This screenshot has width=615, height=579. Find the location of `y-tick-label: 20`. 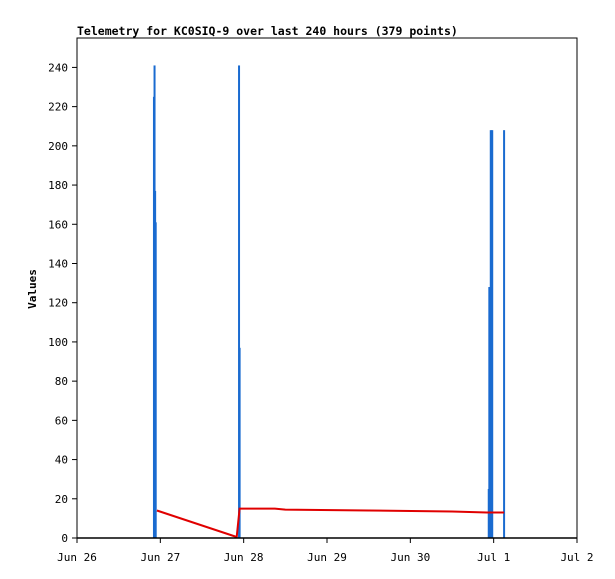

y-tick-label: 20 is located at coordinates (61, 499).